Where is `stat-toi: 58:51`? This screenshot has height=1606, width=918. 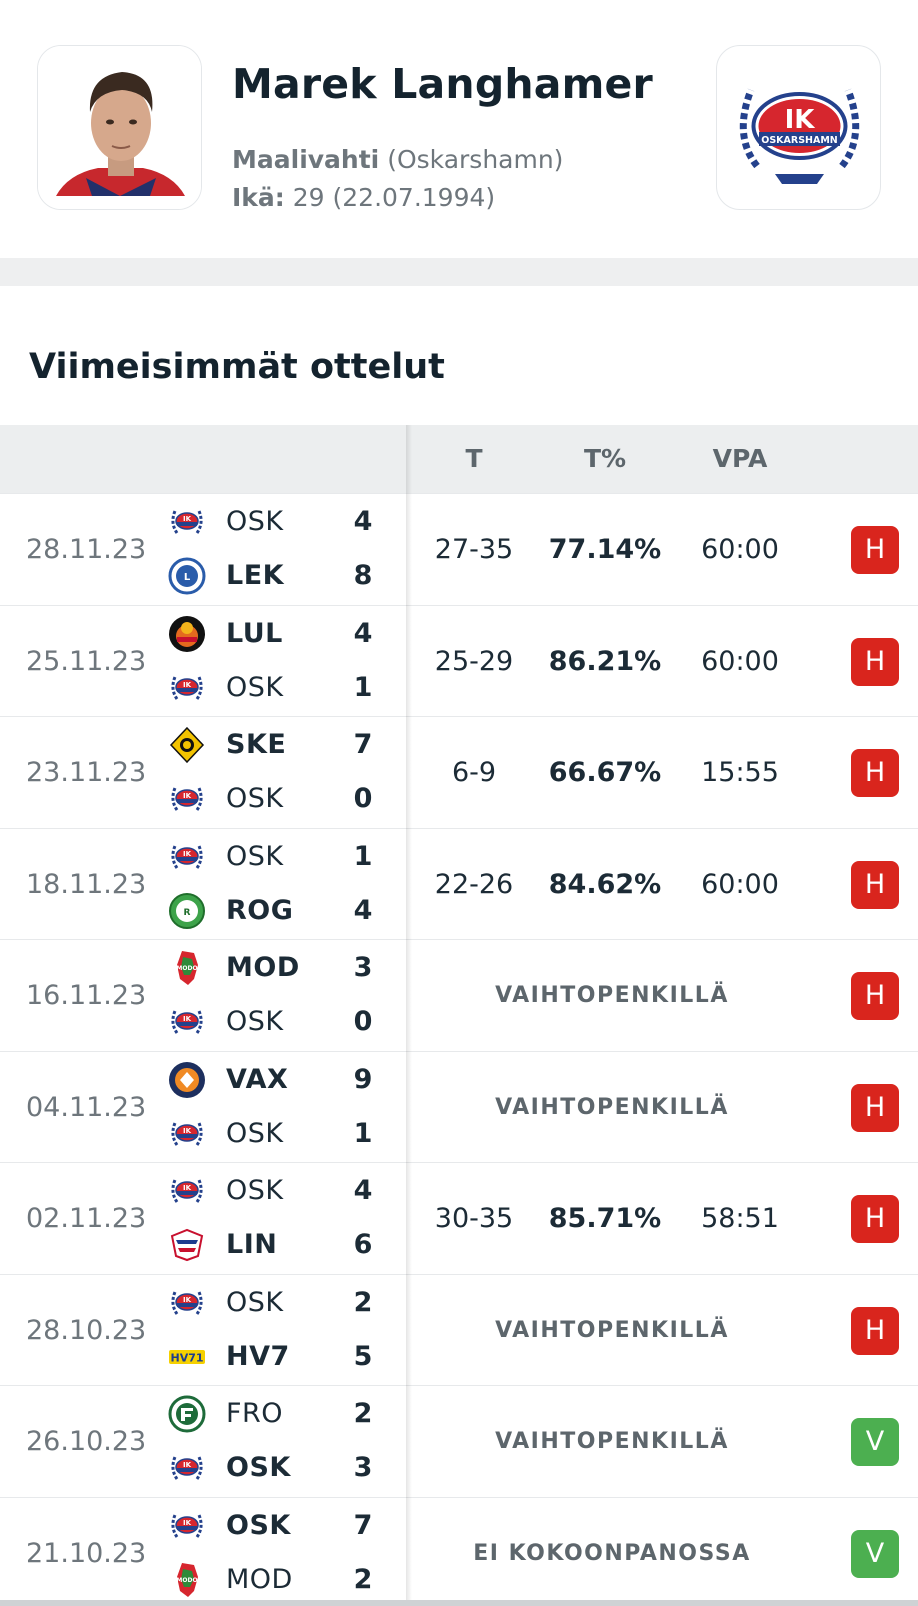
stat-toi: 58:51 is located at coordinates (740, 1218).